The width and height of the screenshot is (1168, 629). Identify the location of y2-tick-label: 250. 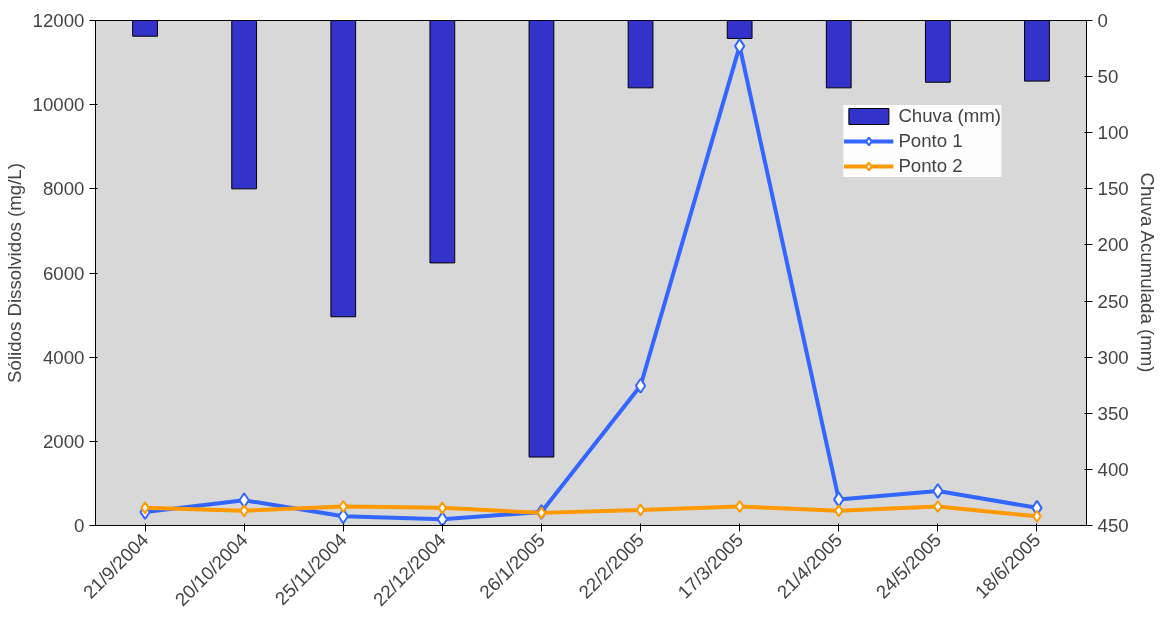
(1113, 301).